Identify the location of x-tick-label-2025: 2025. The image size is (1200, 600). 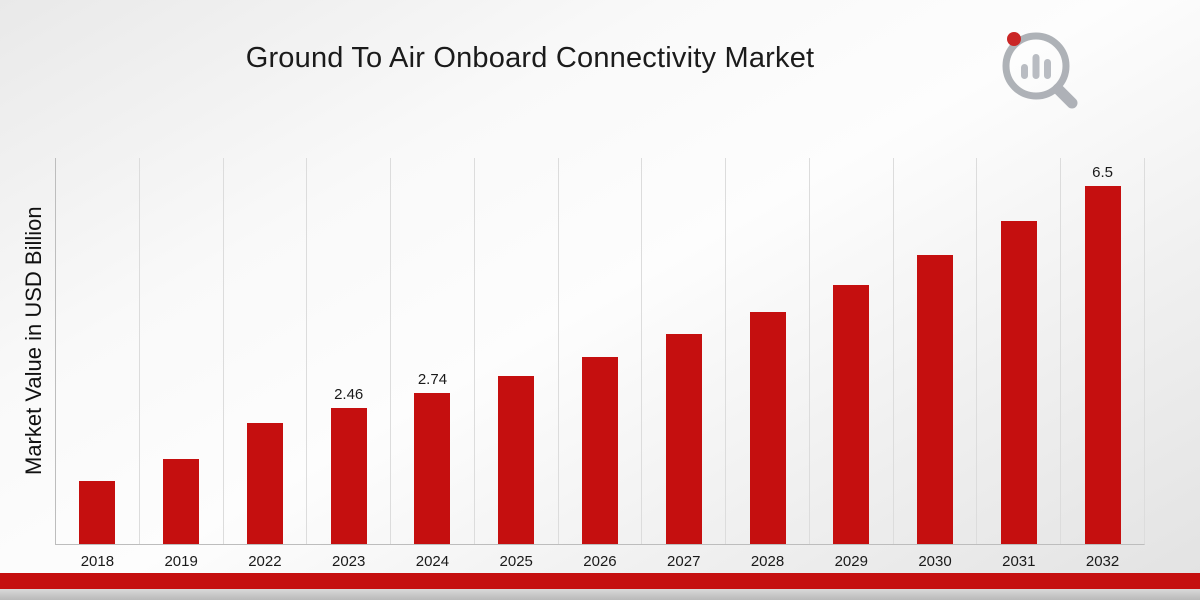
(516, 561).